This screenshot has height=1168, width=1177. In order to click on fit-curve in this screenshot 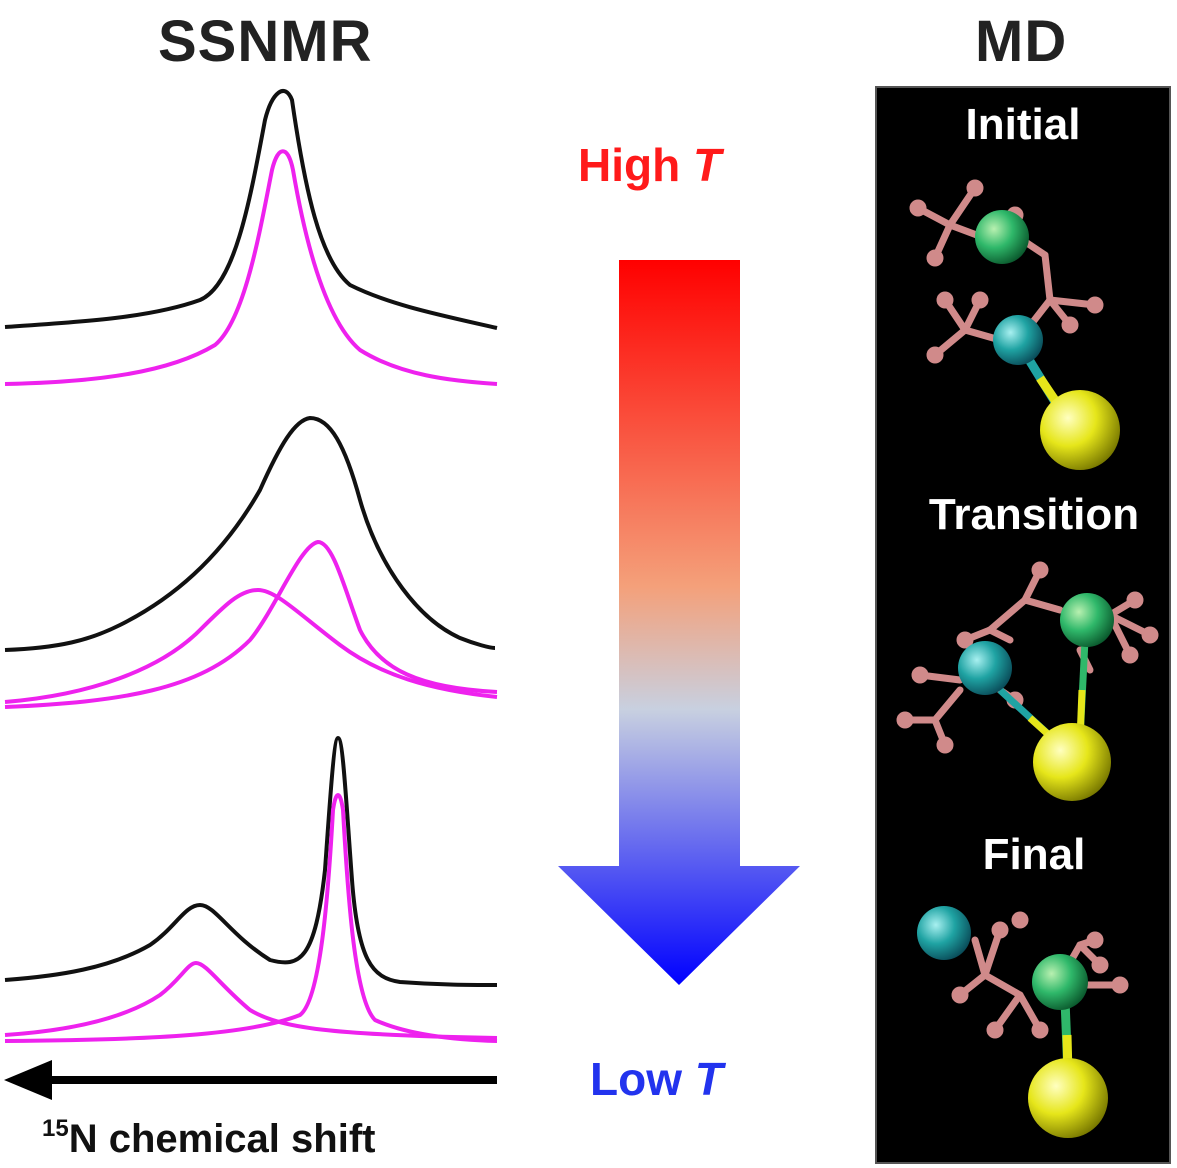, I will do `click(251, 267)`.